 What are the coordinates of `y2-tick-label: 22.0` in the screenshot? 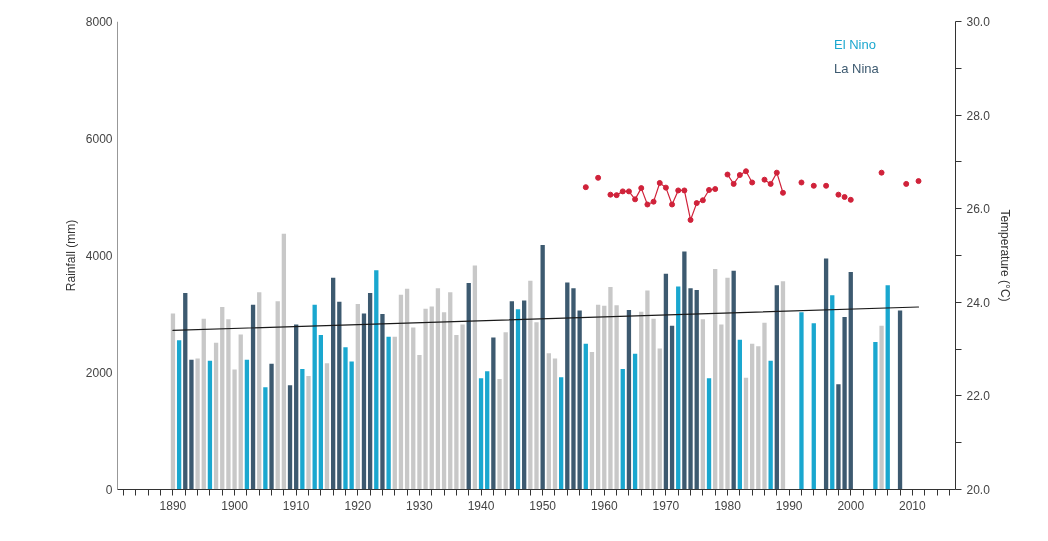 It's located at (978, 396).